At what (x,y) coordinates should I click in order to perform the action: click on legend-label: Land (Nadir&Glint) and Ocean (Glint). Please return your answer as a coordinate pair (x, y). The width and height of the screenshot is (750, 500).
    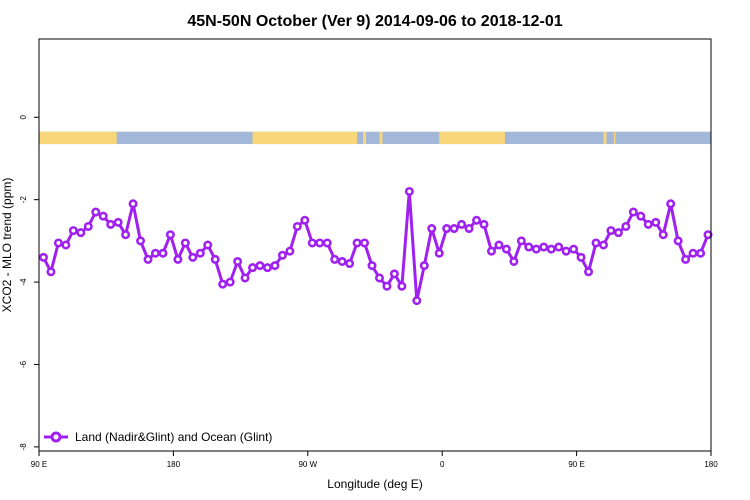
    Looking at the image, I should click on (173, 437).